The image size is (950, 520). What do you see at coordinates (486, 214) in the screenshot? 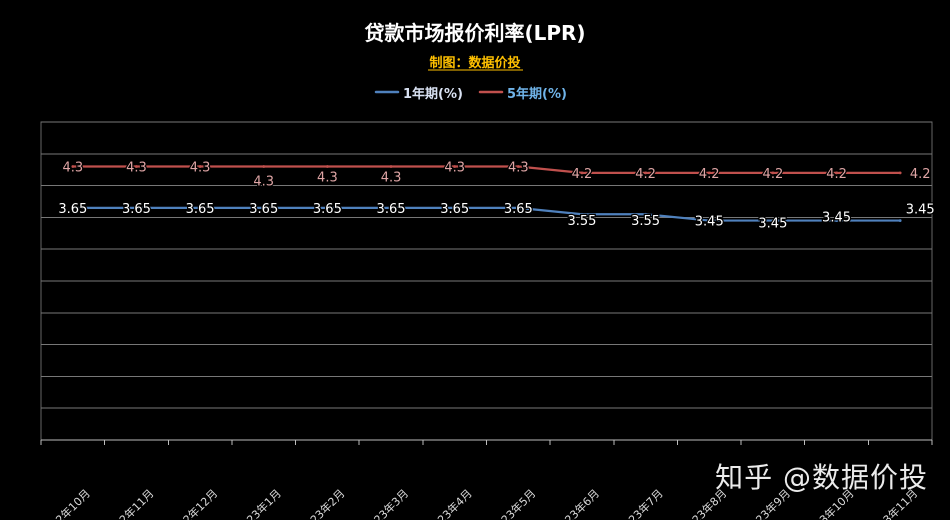
I see `series-line-one-year` at bounding box center [486, 214].